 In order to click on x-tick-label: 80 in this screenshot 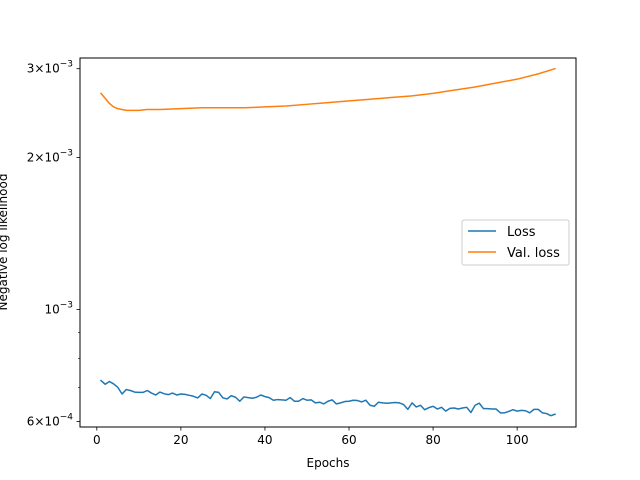, I will do `click(432, 440)`.